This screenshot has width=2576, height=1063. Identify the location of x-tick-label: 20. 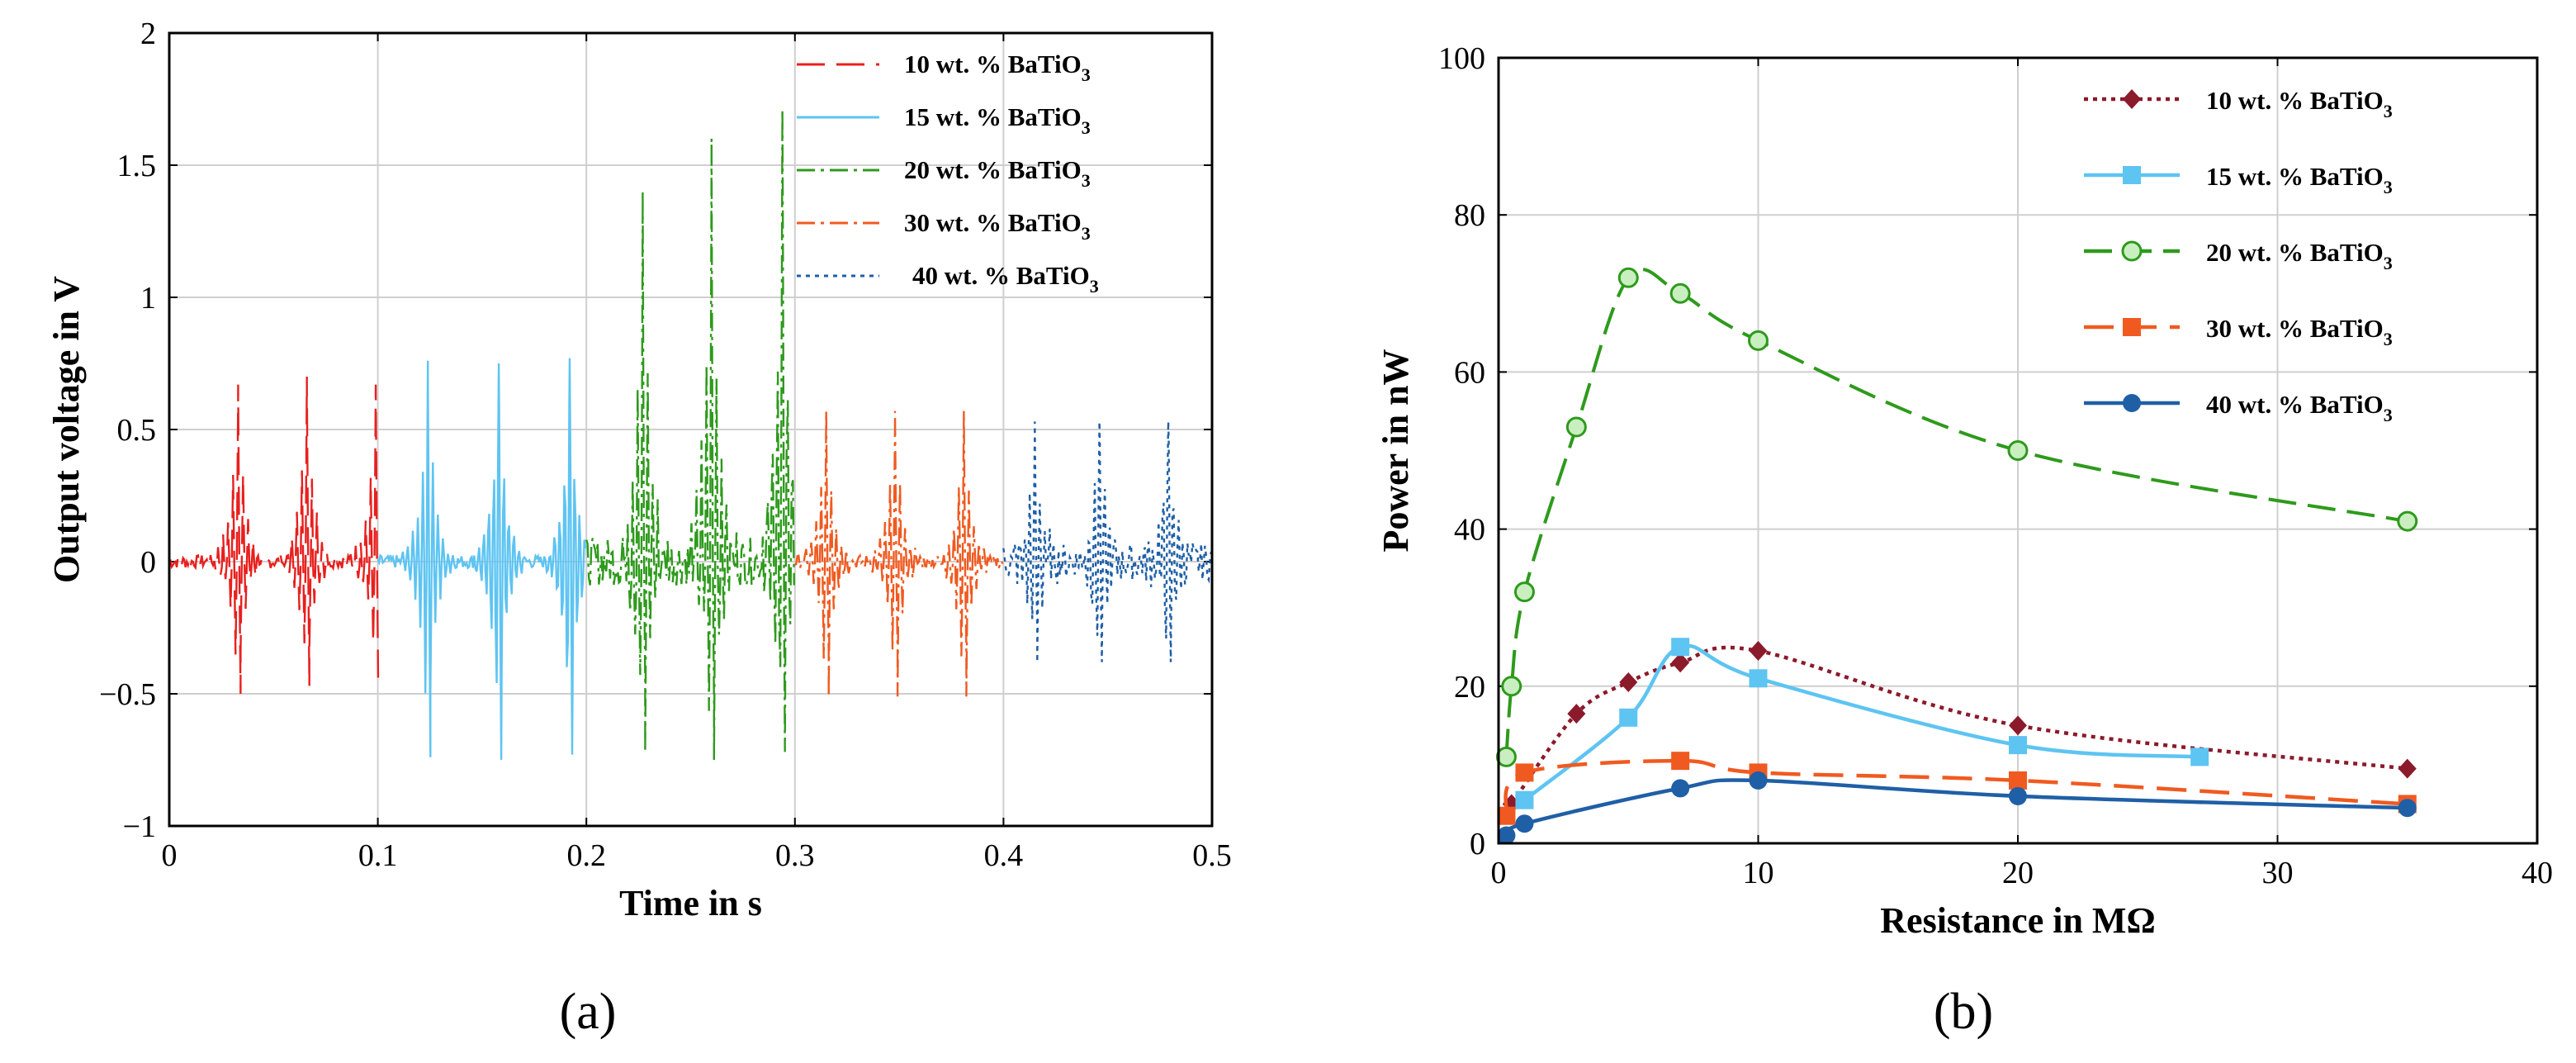
(2018, 873).